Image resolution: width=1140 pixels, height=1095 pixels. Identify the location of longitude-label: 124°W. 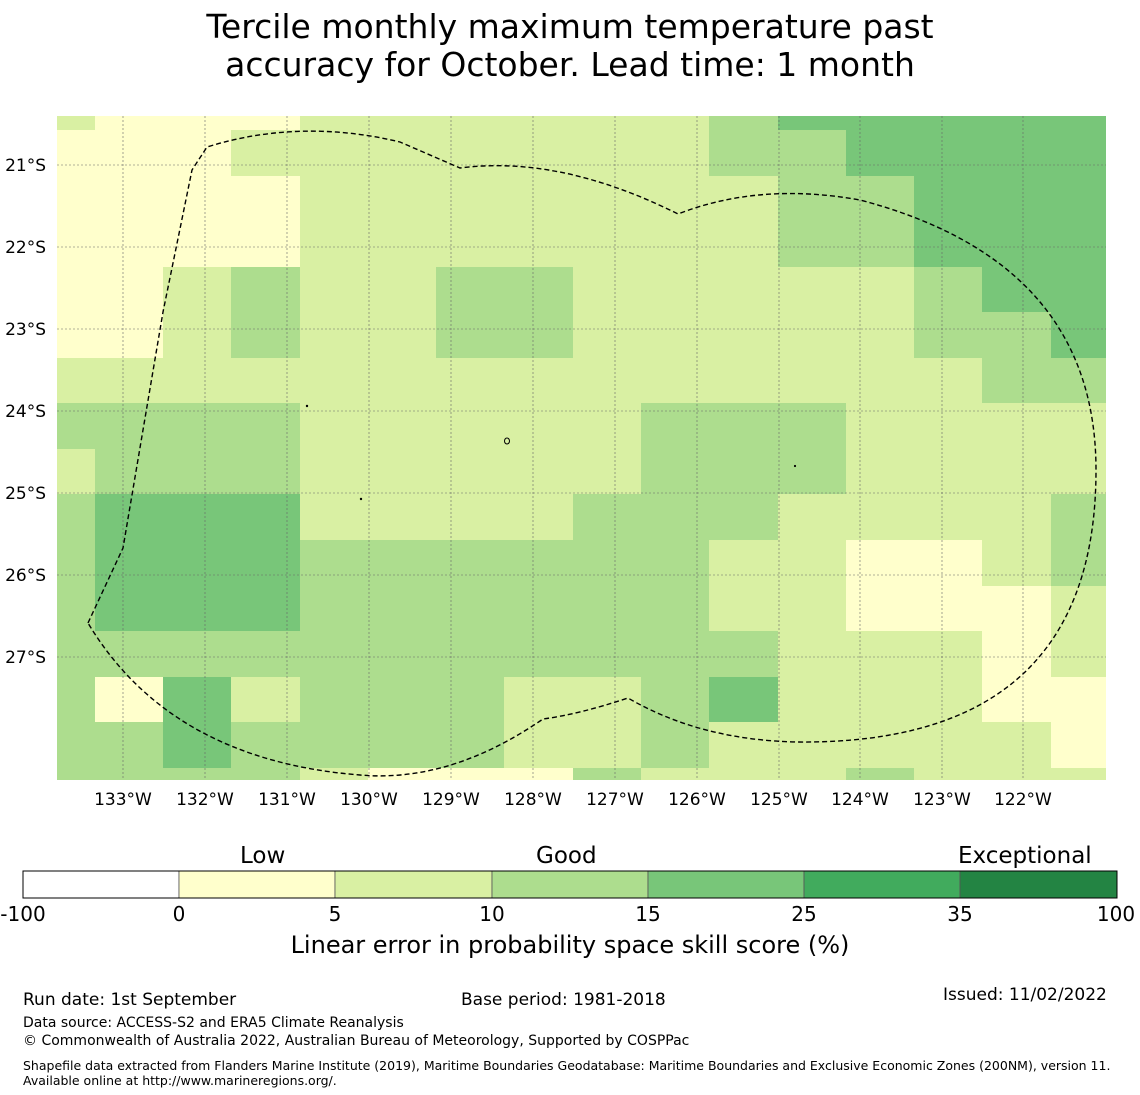
(860, 800).